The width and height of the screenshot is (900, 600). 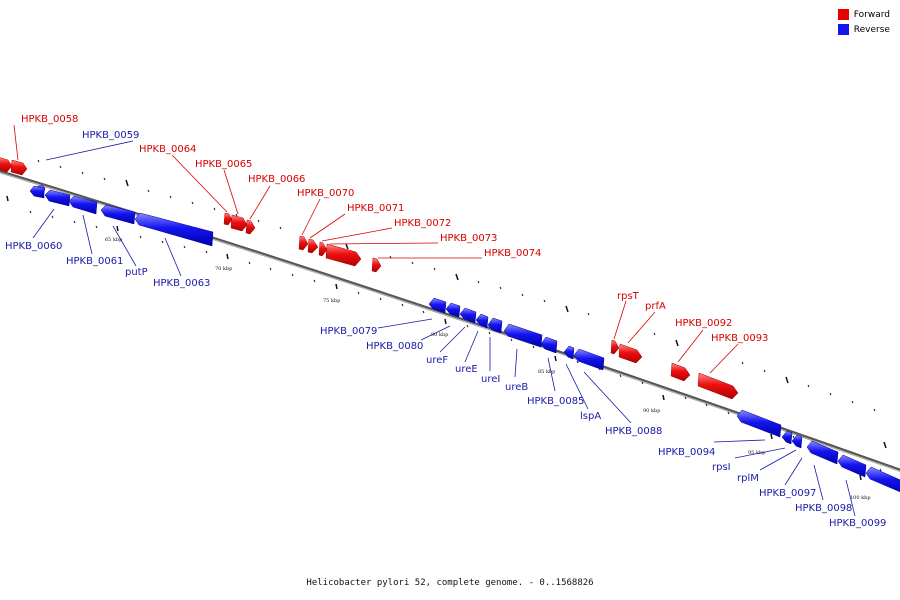 What do you see at coordinates (628, 296) in the screenshot?
I see `gene-label-rpst: rpsT` at bounding box center [628, 296].